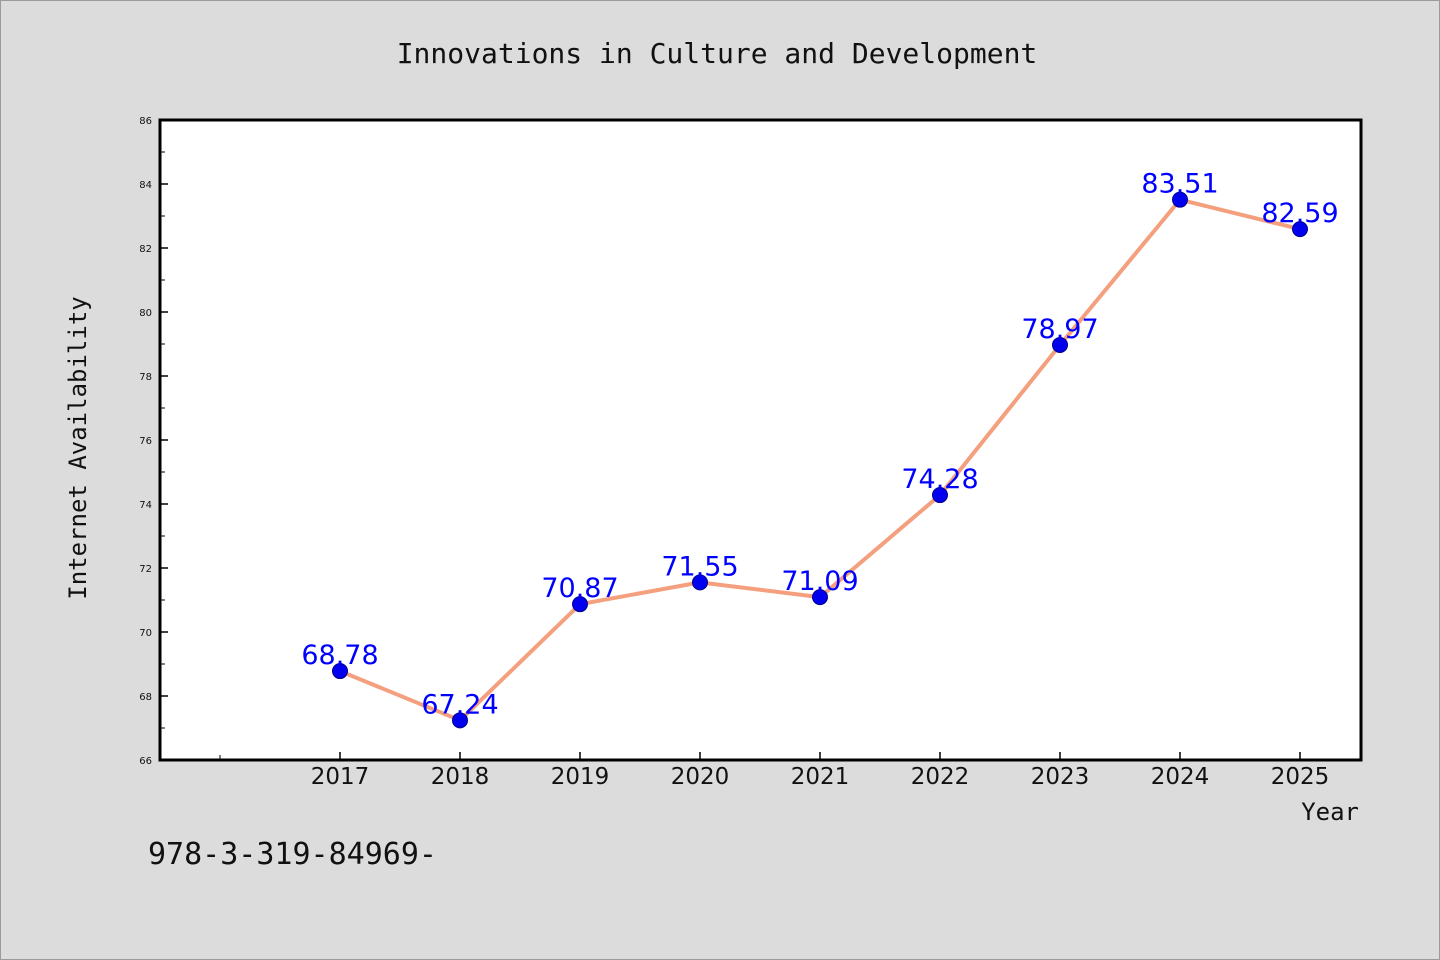 This screenshot has height=960, width=1440. Describe the element at coordinates (717, 53) in the screenshot. I see `chart-title: Innovations in Culture and Development` at that location.